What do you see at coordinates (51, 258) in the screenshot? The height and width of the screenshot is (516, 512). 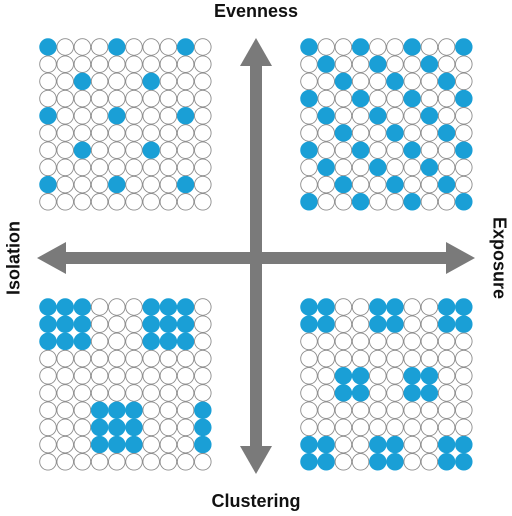 I see `left-arrowhead` at bounding box center [51, 258].